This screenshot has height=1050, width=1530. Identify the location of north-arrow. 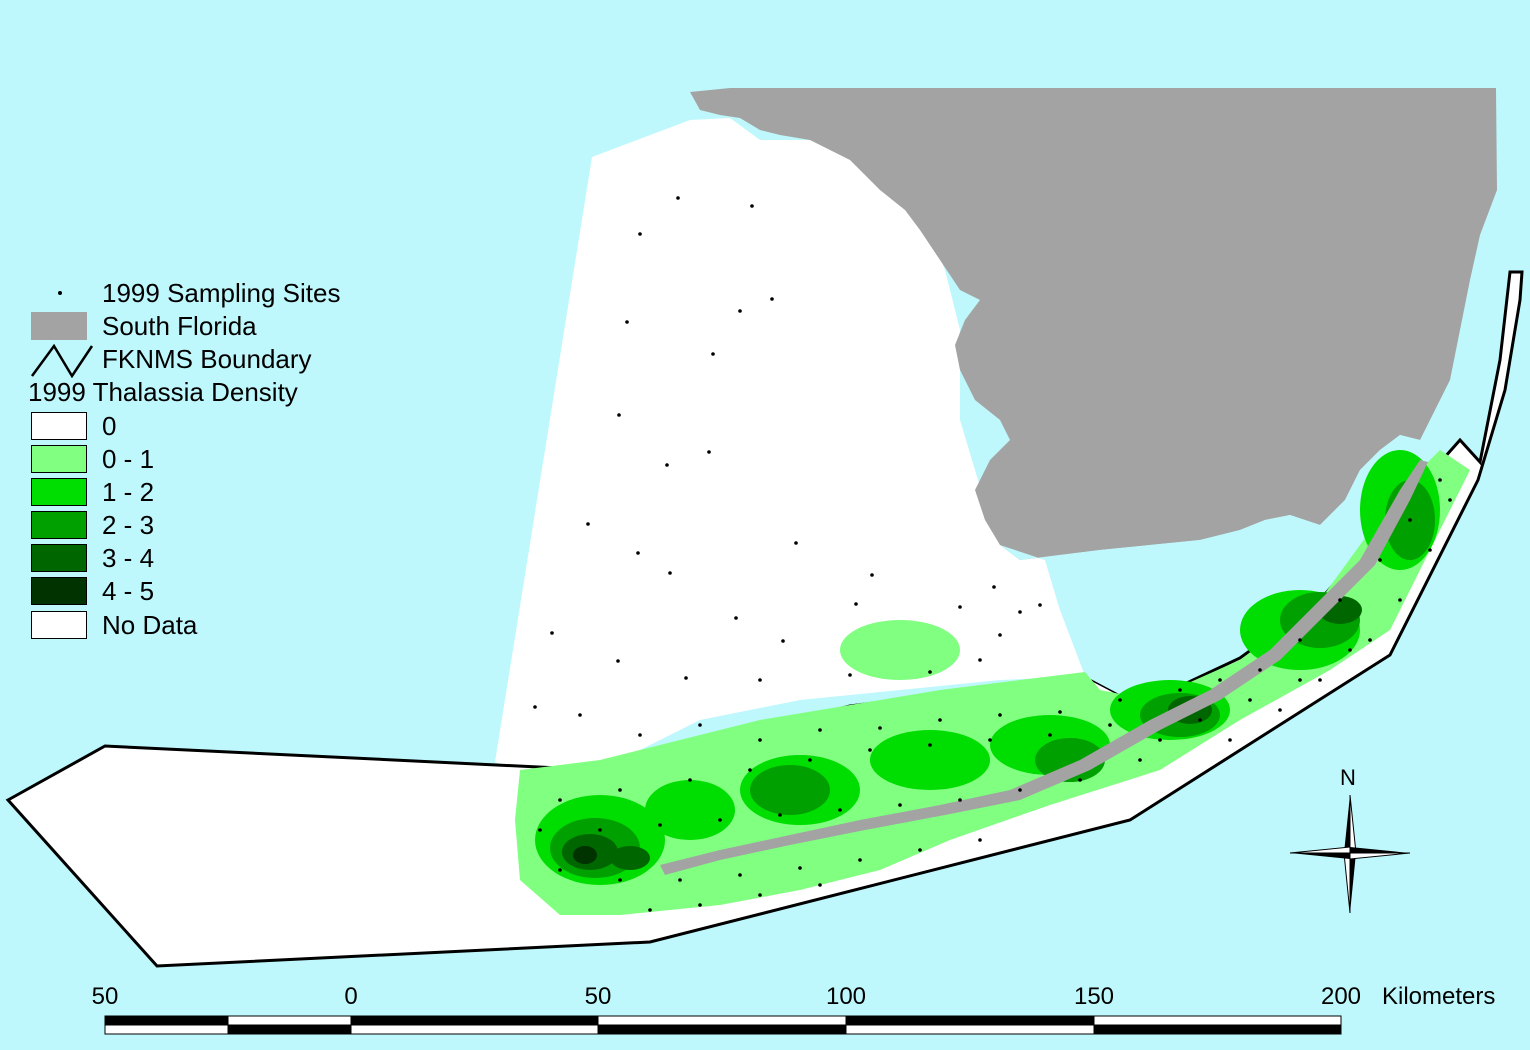
(1350, 854).